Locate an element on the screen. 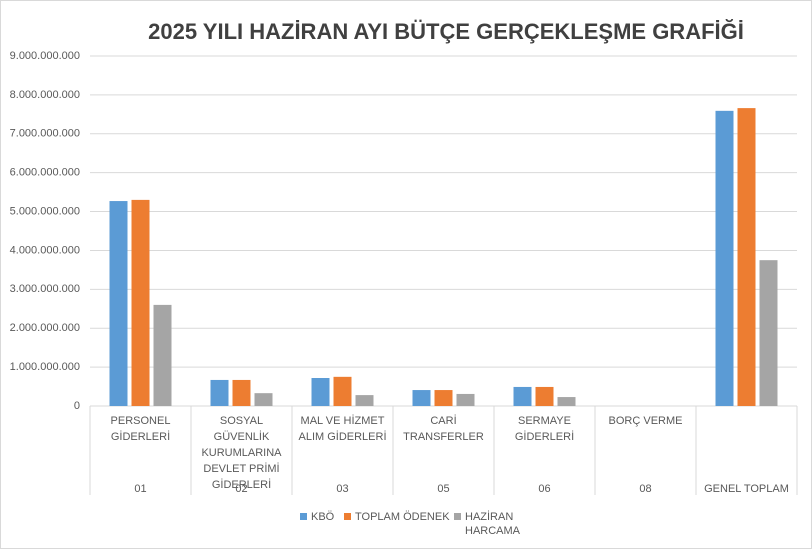  x-group-label: GENEL TOPLAM is located at coordinates (746, 489).